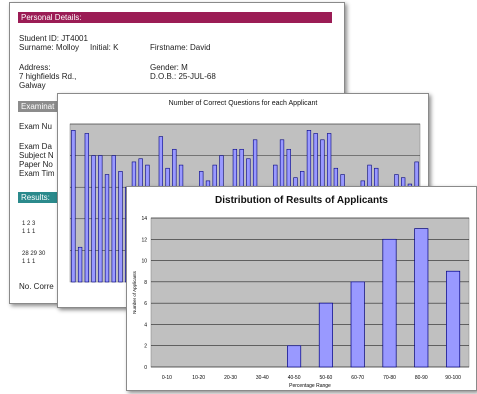 The width and height of the screenshot is (477, 394). Describe the element at coordinates (145, 325) in the screenshot. I see `chart-2-y-tick-label: 4` at that location.